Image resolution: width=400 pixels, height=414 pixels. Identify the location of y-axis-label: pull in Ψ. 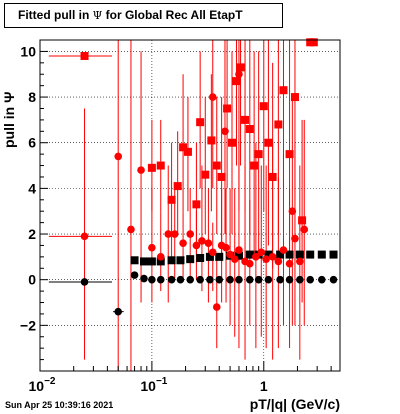
(9, 120).